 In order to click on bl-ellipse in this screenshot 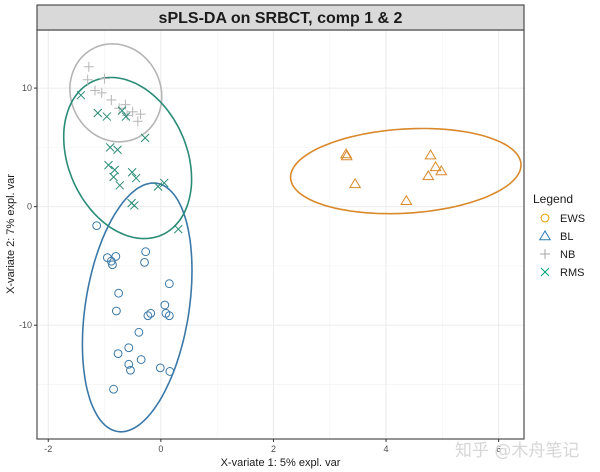, I will do `click(137, 307)`.